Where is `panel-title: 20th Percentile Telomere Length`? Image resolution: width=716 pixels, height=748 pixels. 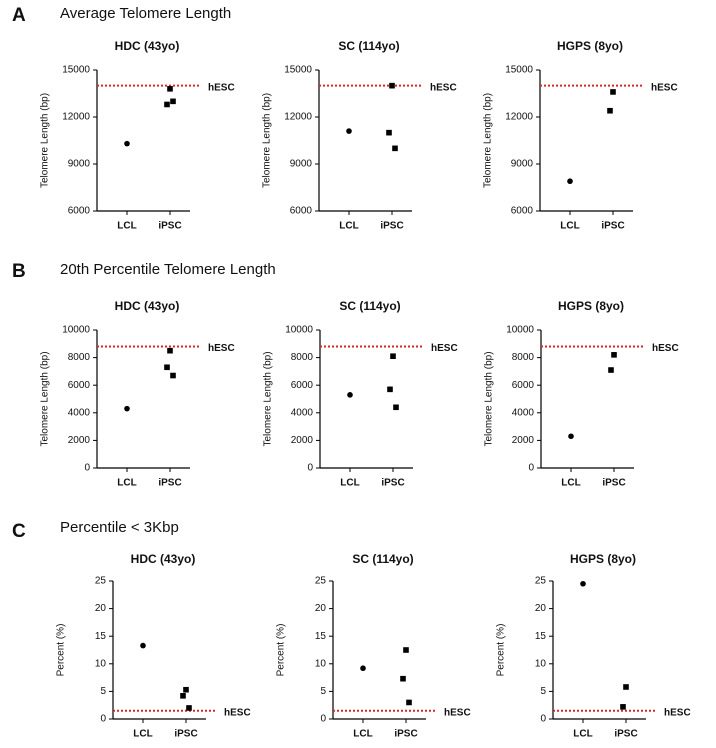
panel-title: 20th Percentile Telomere Length is located at coordinates (168, 269).